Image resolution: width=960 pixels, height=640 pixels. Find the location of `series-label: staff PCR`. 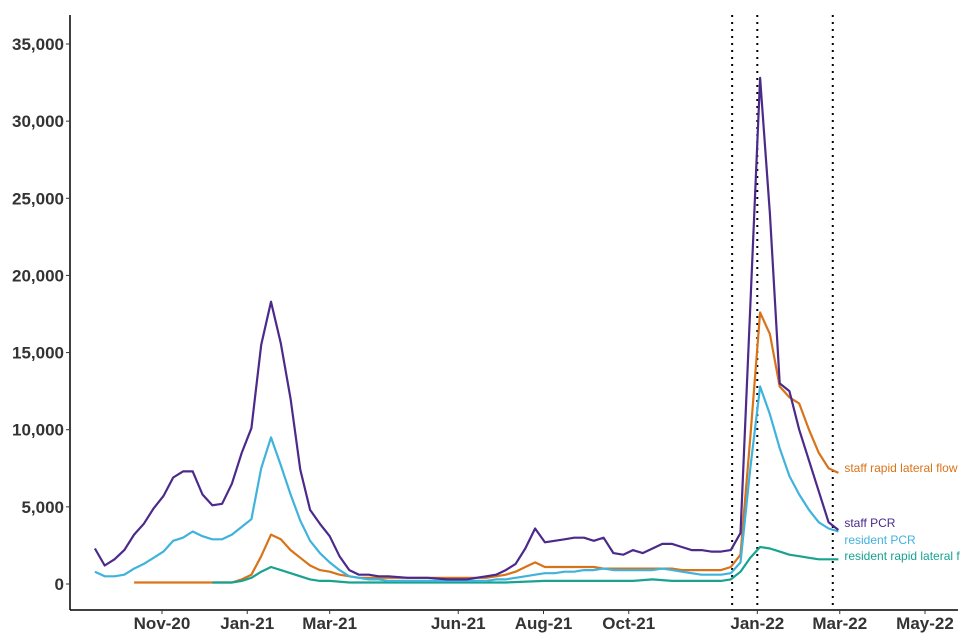

series-label: staff PCR is located at coordinates (869, 523).